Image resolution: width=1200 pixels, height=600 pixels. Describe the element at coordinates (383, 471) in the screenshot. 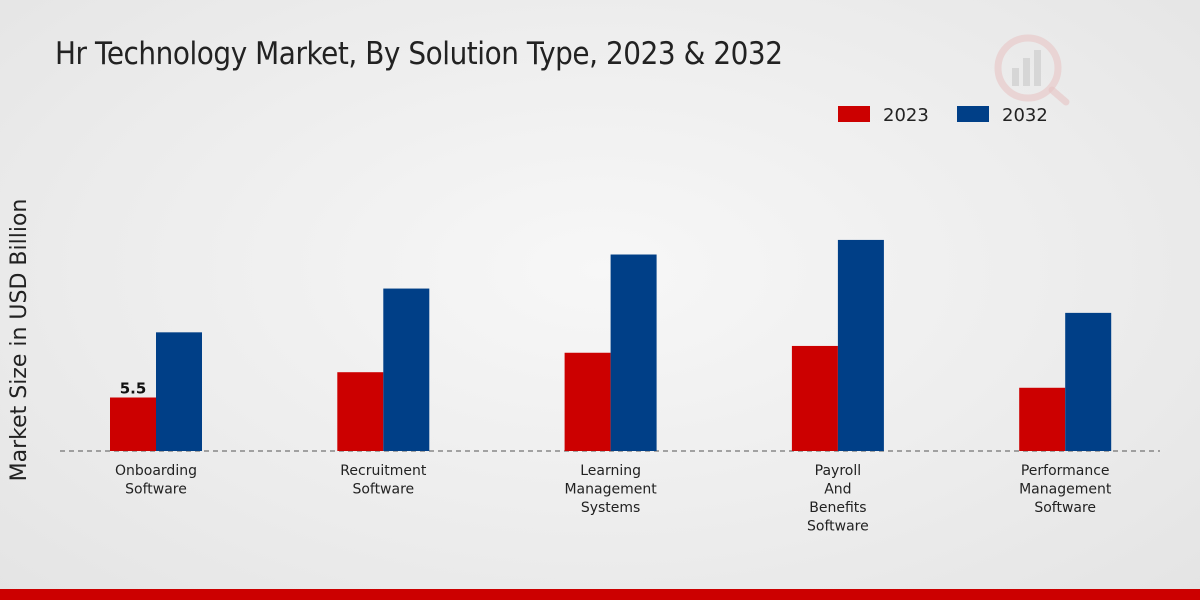

I see `x-tick-label-1-0: Recruitment` at that location.